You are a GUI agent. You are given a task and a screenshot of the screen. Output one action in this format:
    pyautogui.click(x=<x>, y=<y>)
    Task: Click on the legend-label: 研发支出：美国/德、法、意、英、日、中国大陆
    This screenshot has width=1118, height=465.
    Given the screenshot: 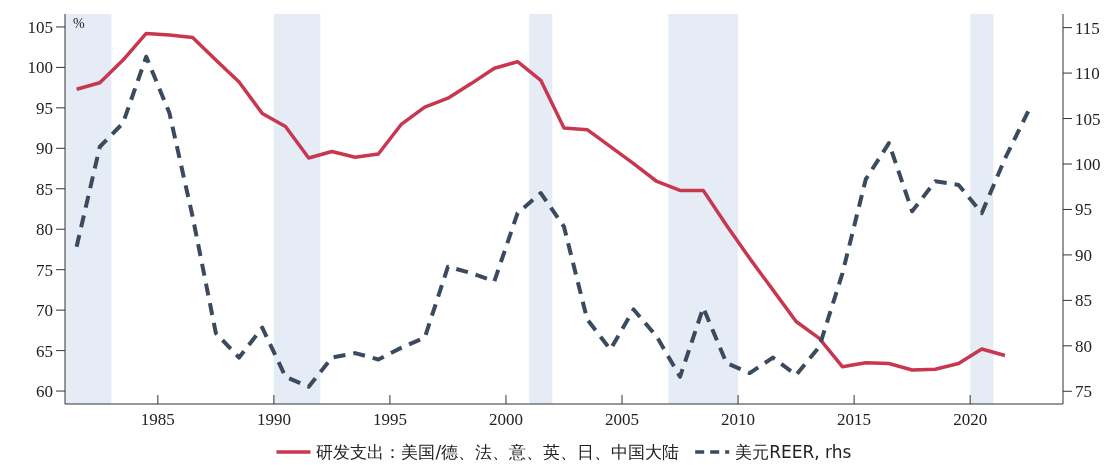 What is the action you would take?
    pyautogui.click(x=498, y=452)
    